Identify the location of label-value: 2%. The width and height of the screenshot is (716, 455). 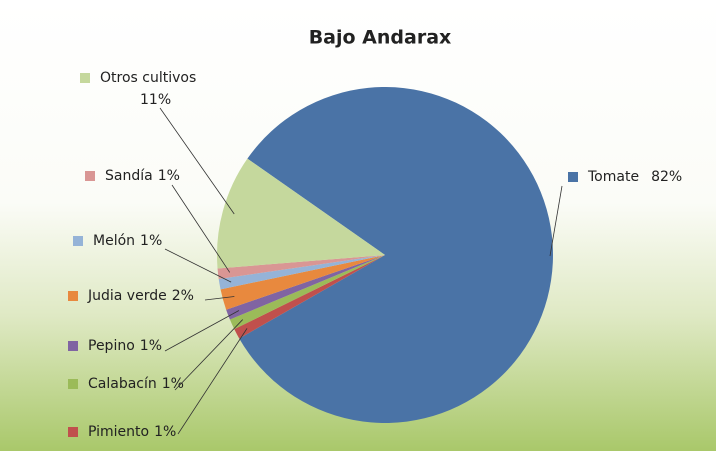
(183, 296).